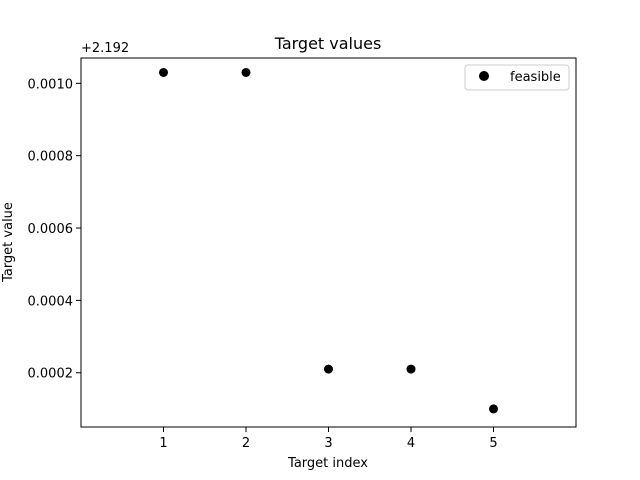  Describe the element at coordinates (51, 229) in the screenshot. I see `y-tick-label-3: 0.0006` at that location.